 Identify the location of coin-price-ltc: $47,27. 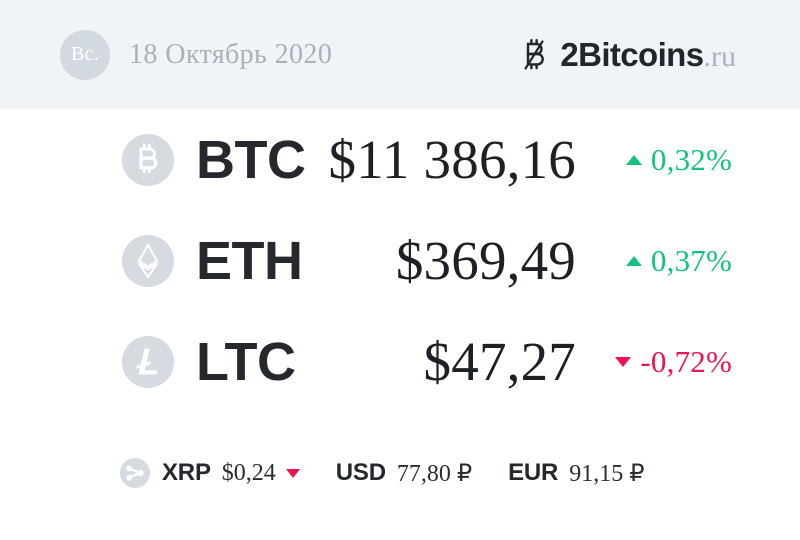
(499, 361).